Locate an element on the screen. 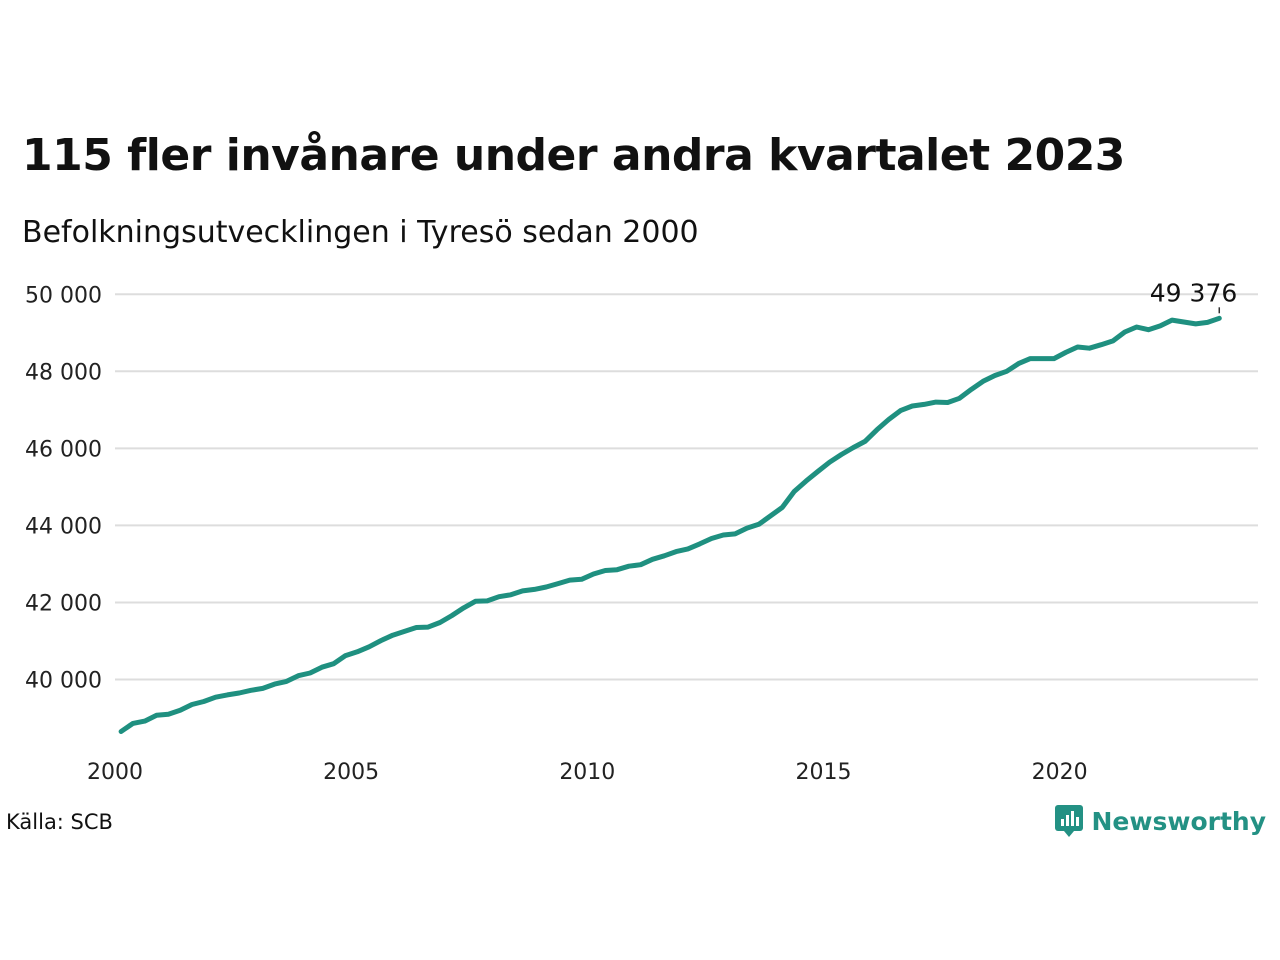  end-value-label: 49 376 is located at coordinates (1193, 292).